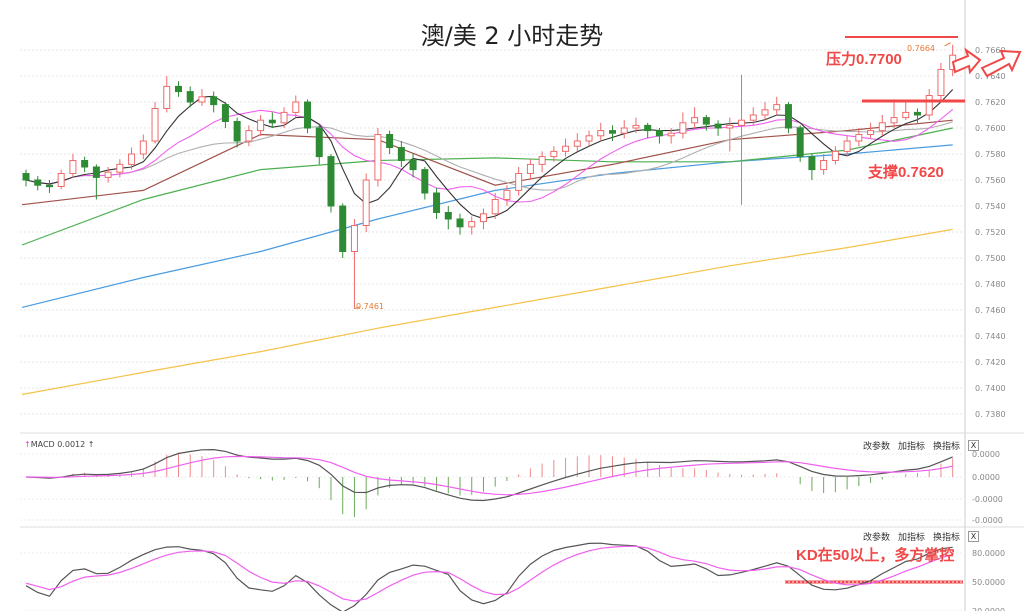 The image size is (1024, 611). What do you see at coordinates (990, 284) in the screenshot?
I see `y-tick-label: 0. 7480` at bounding box center [990, 284].